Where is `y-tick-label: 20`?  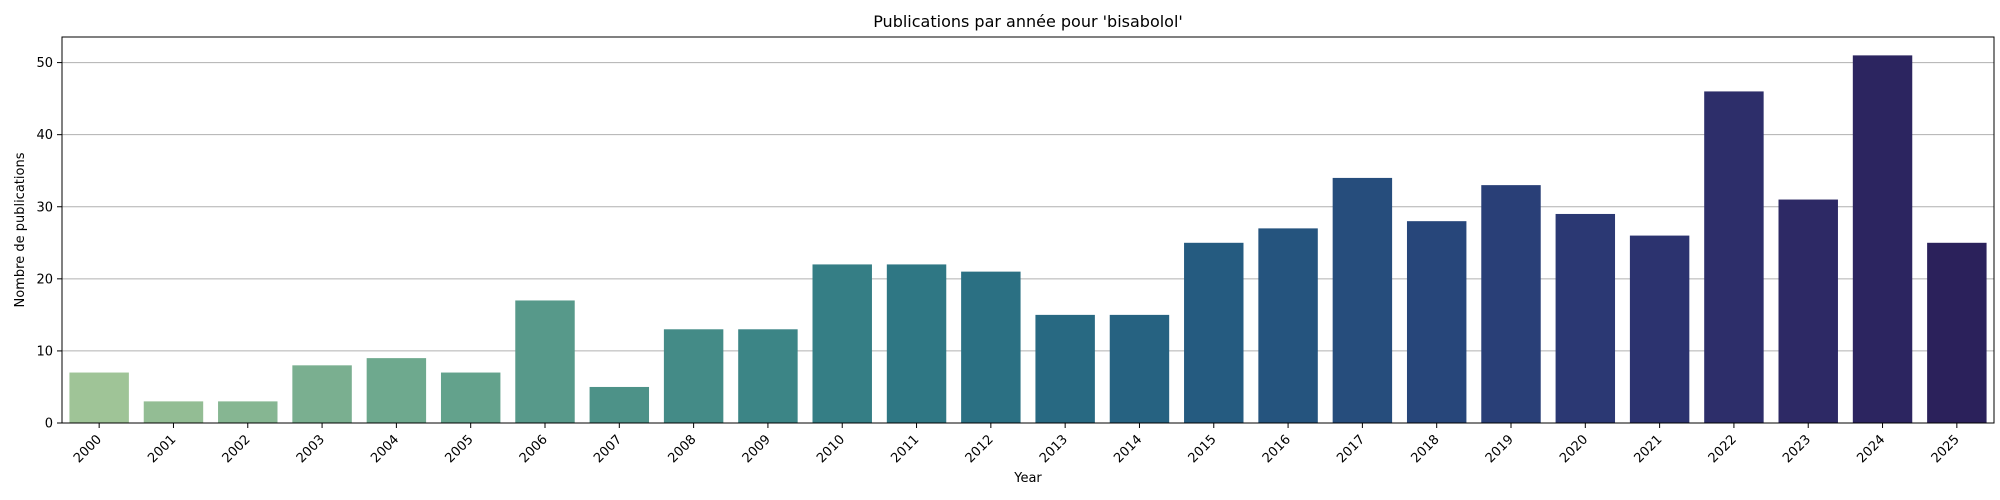 y-tick-label: 20 is located at coordinates (44, 279).